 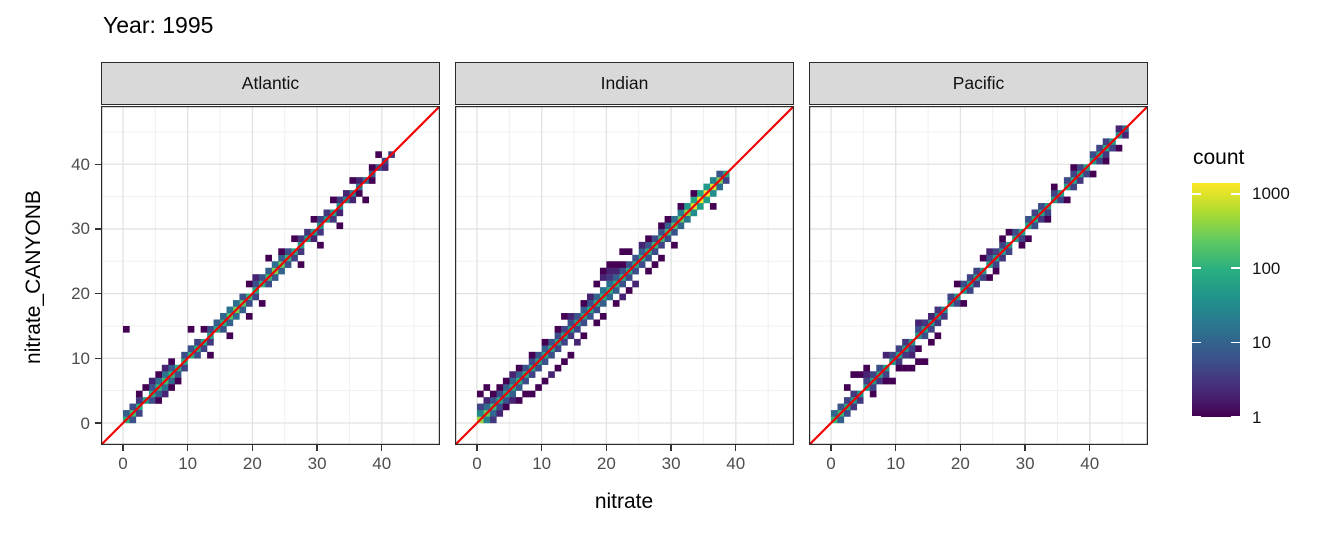 I want to click on y-tick-mark, so click(x=98, y=358).